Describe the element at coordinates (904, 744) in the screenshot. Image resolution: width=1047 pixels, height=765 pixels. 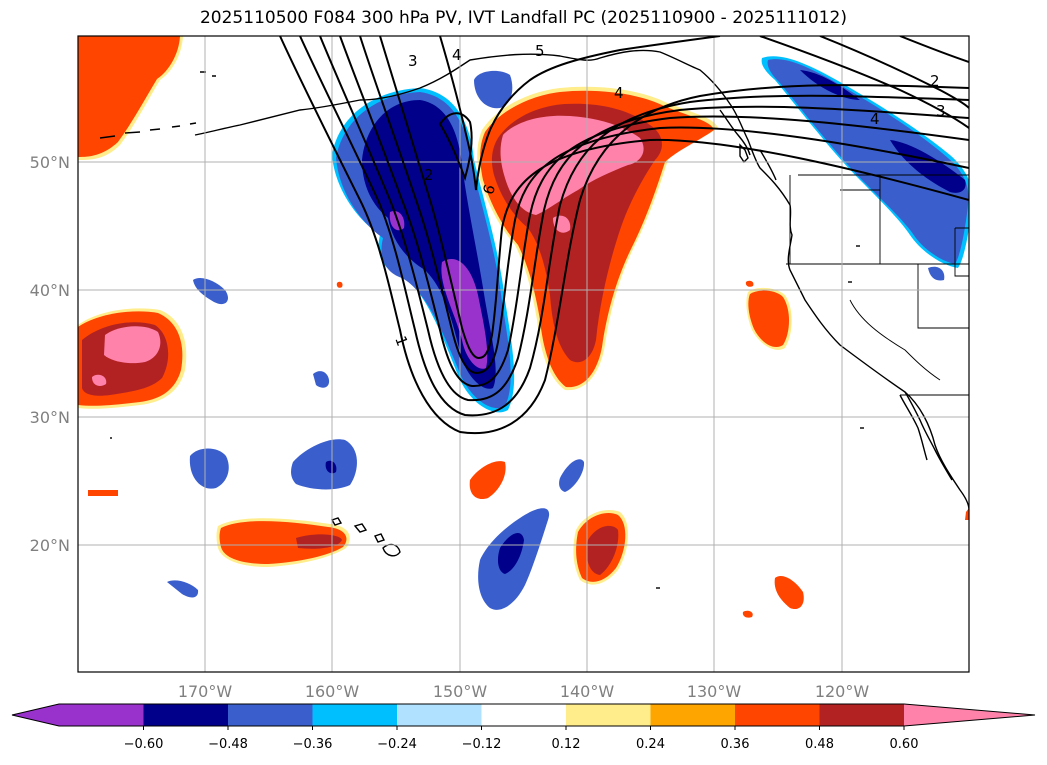
I see `colorbar-tick-label: 0.60` at that location.